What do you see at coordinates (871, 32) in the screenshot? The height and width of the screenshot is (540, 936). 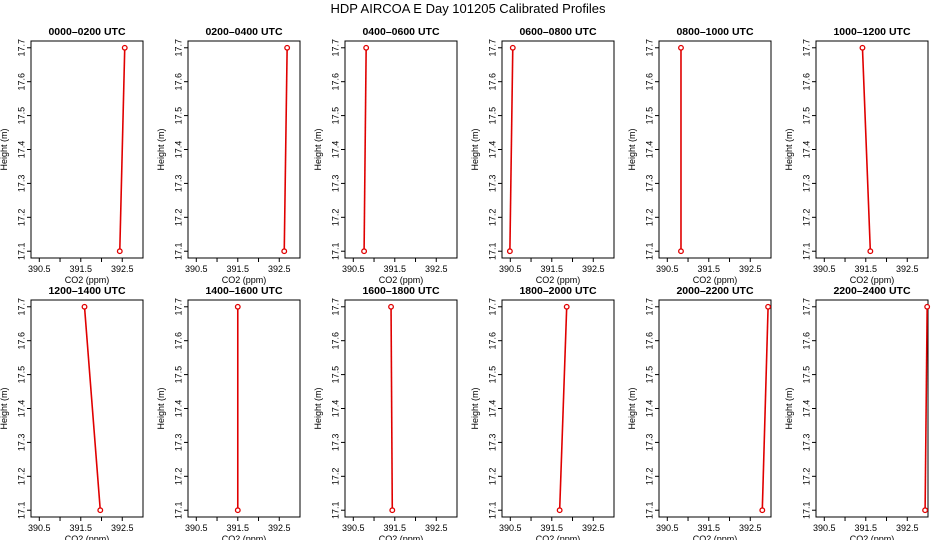 I see `panel-title: 1000–1200 UTC` at bounding box center [871, 32].